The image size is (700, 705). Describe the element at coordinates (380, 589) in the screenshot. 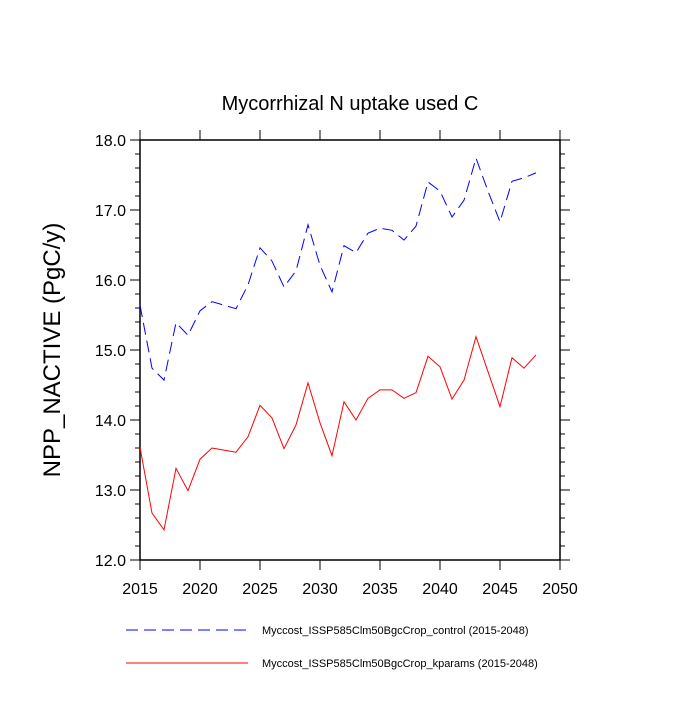

I see `x-tick-label: 2035` at that location.